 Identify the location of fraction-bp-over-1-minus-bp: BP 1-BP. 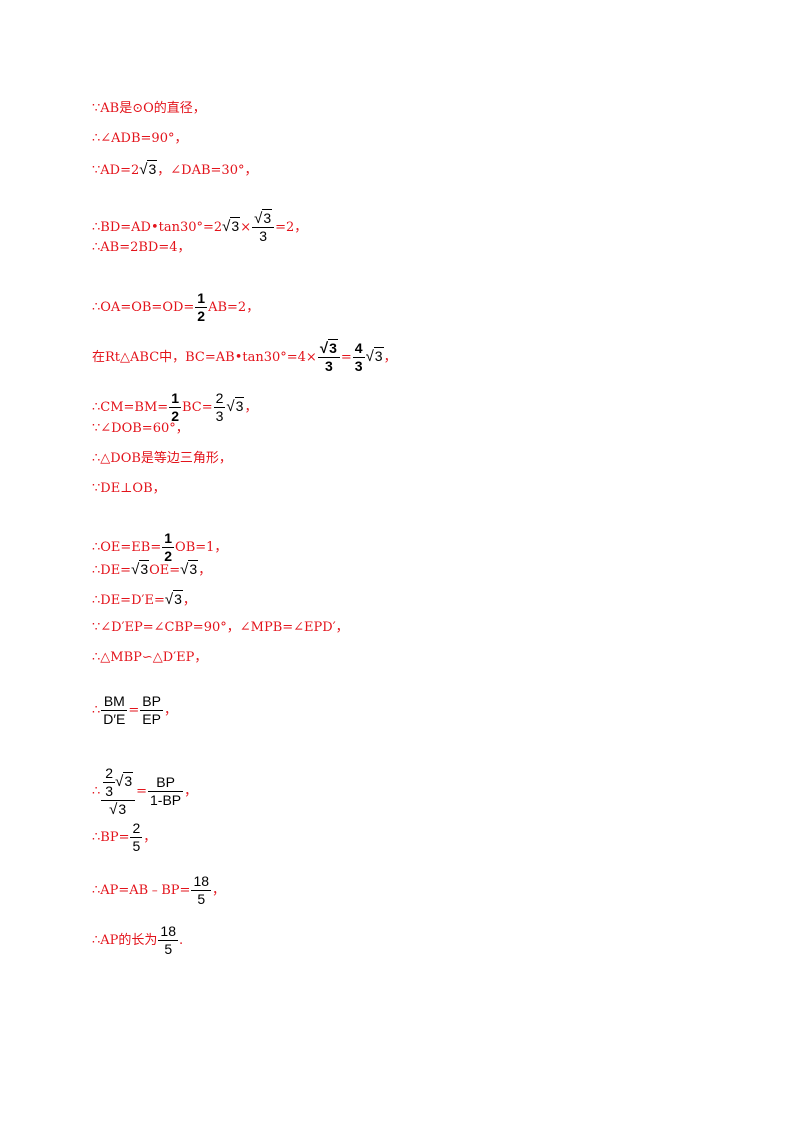
(166, 791).